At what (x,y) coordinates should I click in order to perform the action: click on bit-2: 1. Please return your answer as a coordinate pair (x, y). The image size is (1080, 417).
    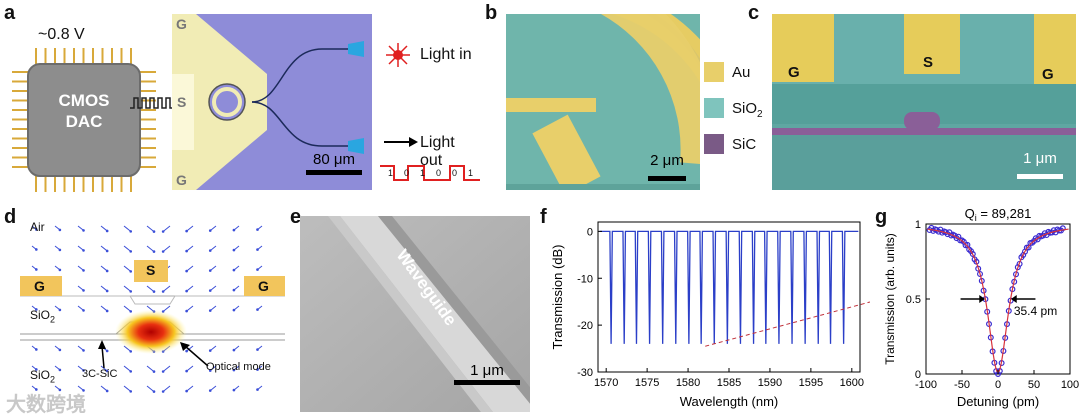
    Looking at the image, I should click on (423, 173).